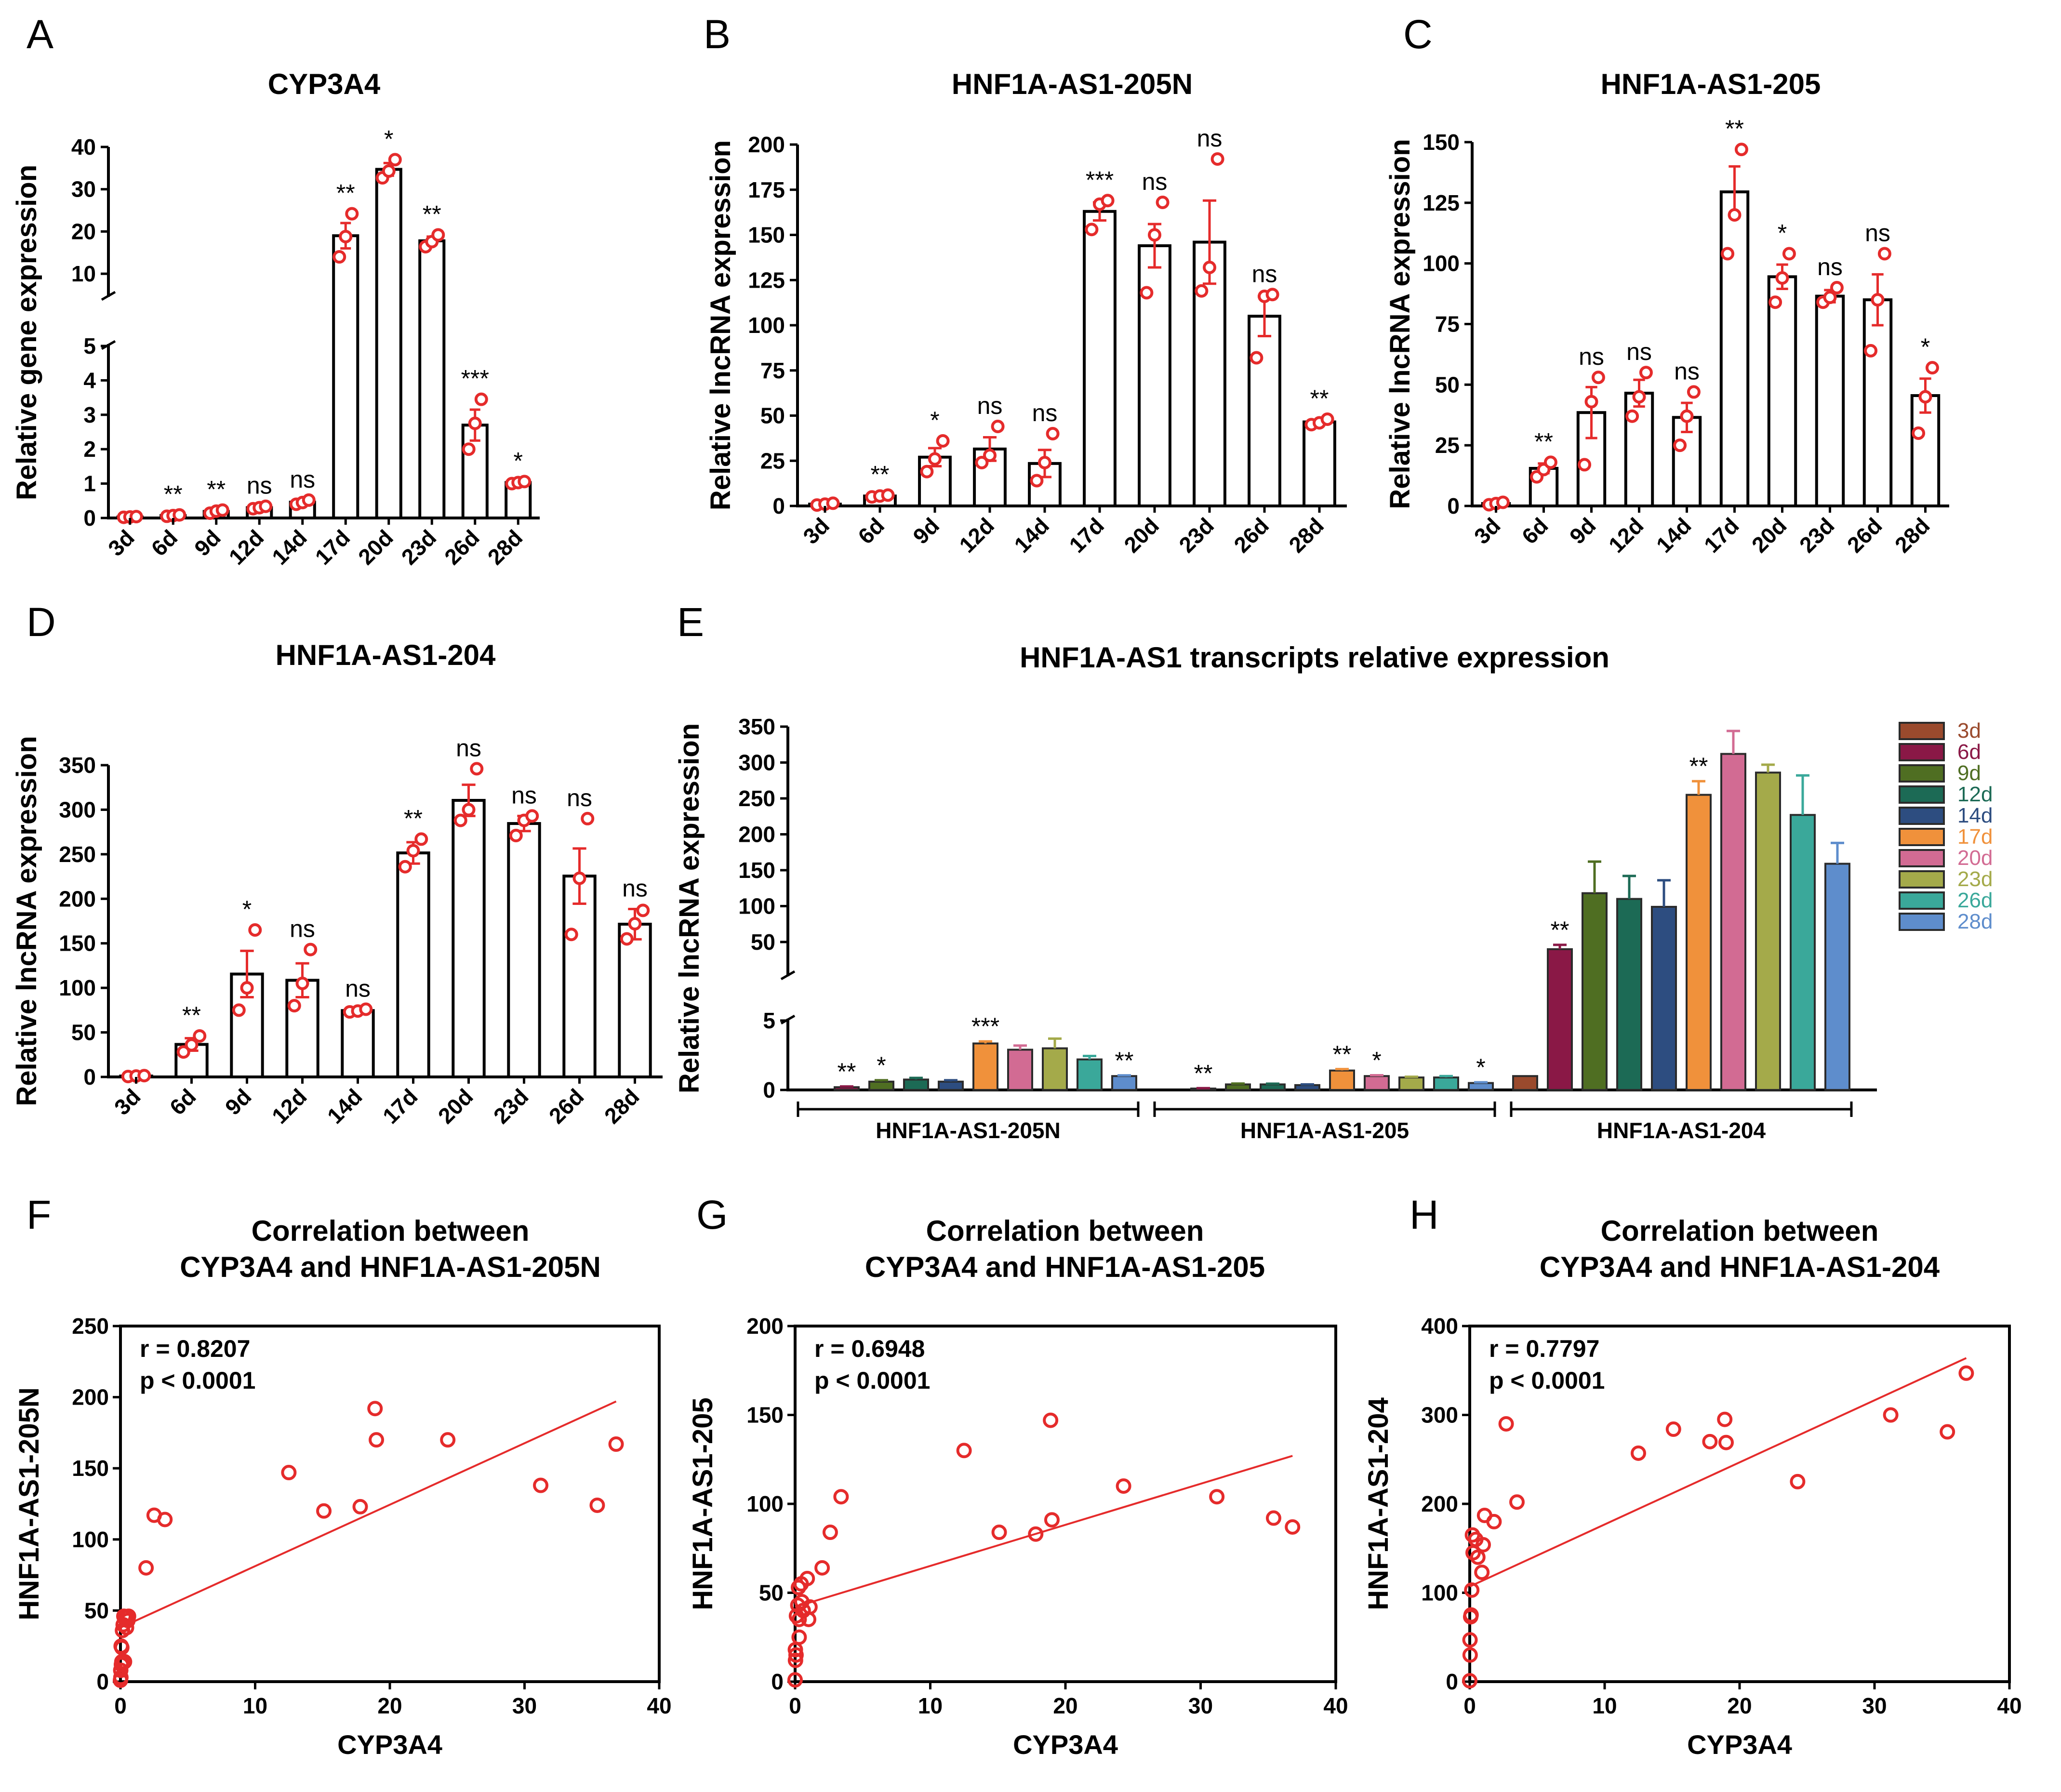 Image resolution: width=2061 pixels, height=1792 pixels. What do you see at coordinates (1969, 752) in the screenshot?
I see `legend-label: 6d` at bounding box center [1969, 752].